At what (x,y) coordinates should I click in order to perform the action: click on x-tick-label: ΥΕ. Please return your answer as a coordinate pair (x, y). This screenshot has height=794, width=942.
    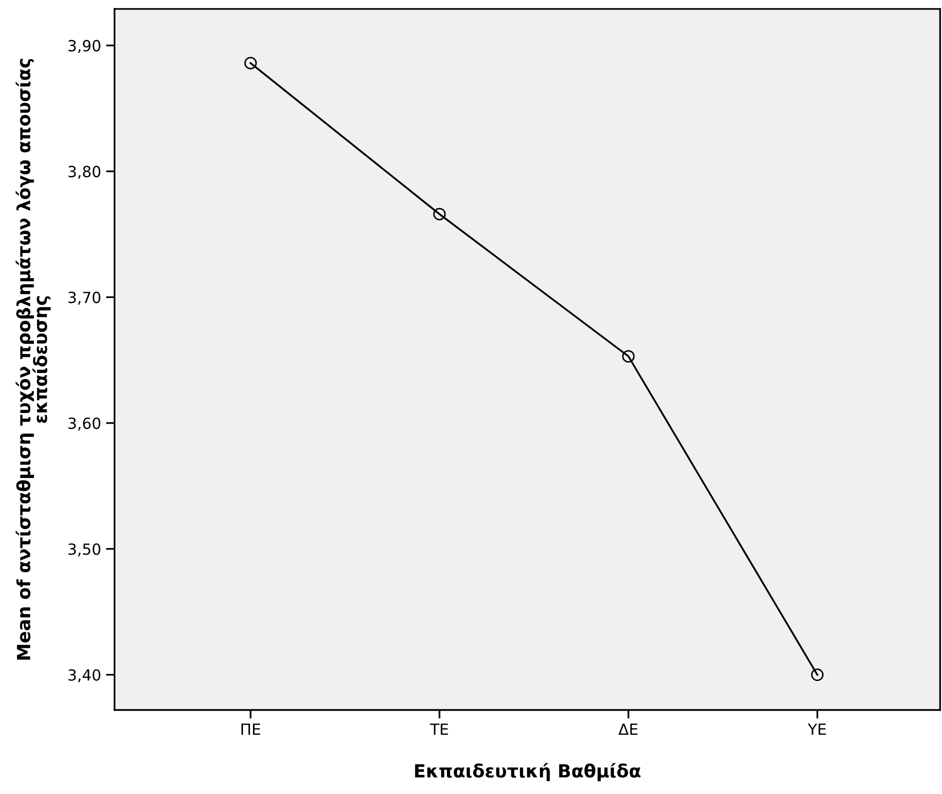
    Looking at the image, I should click on (817, 729).